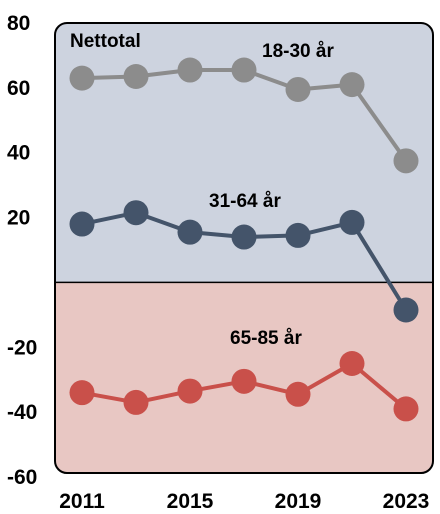 This screenshot has width=440, height=514. Describe the element at coordinates (22, 347) in the screenshot. I see `y-tick-label: -20` at that location.